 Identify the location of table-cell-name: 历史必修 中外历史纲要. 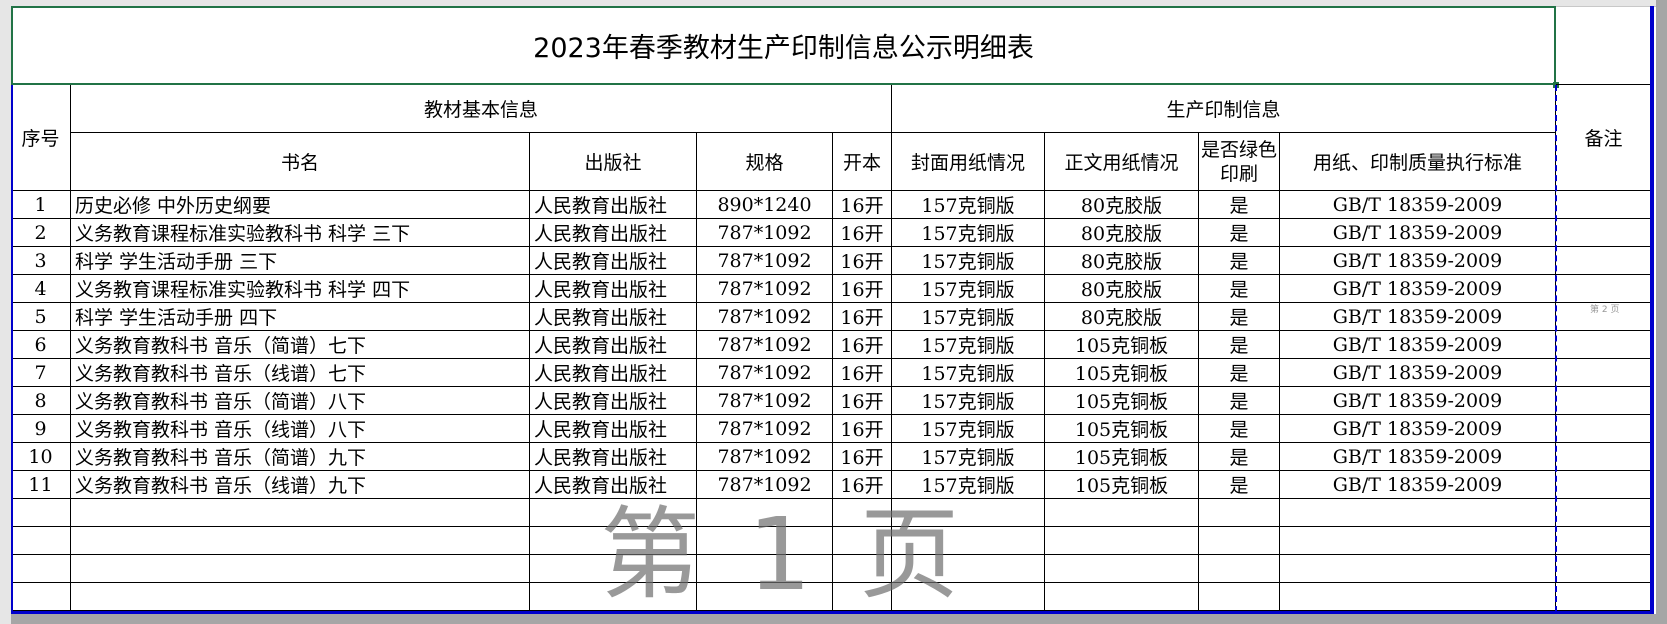
(300, 205).